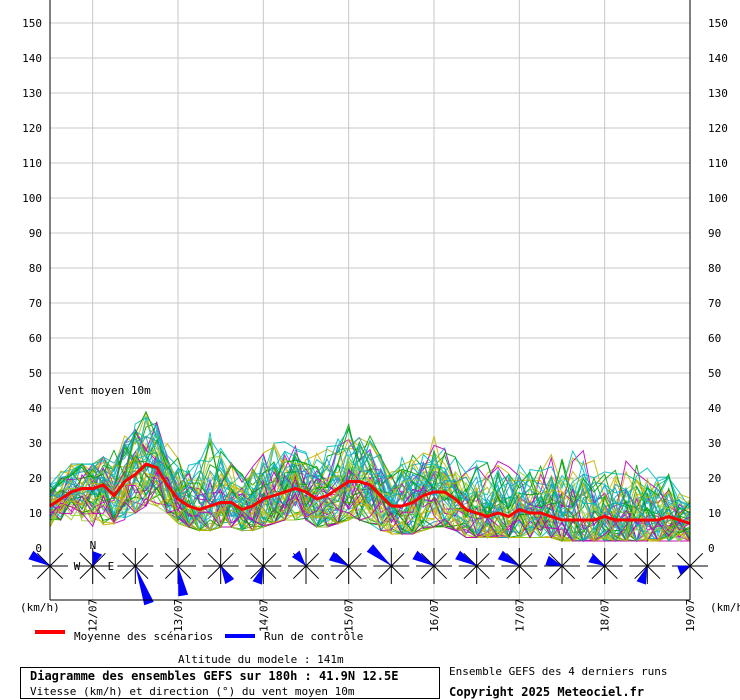 The height and width of the screenshot is (700, 740). What do you see at coordinates (40, 607) in the screenshot?
I see `y-unit-left: (km/h)` at bounding box center [40, 607].